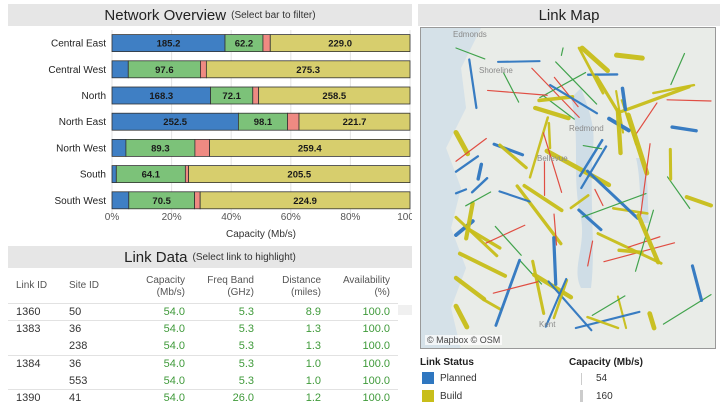 The image size is (726, 407). Describe the element at coordinates (226, 293) in the screenshot. I see `col-freq-unit: (GHz)` at that location.